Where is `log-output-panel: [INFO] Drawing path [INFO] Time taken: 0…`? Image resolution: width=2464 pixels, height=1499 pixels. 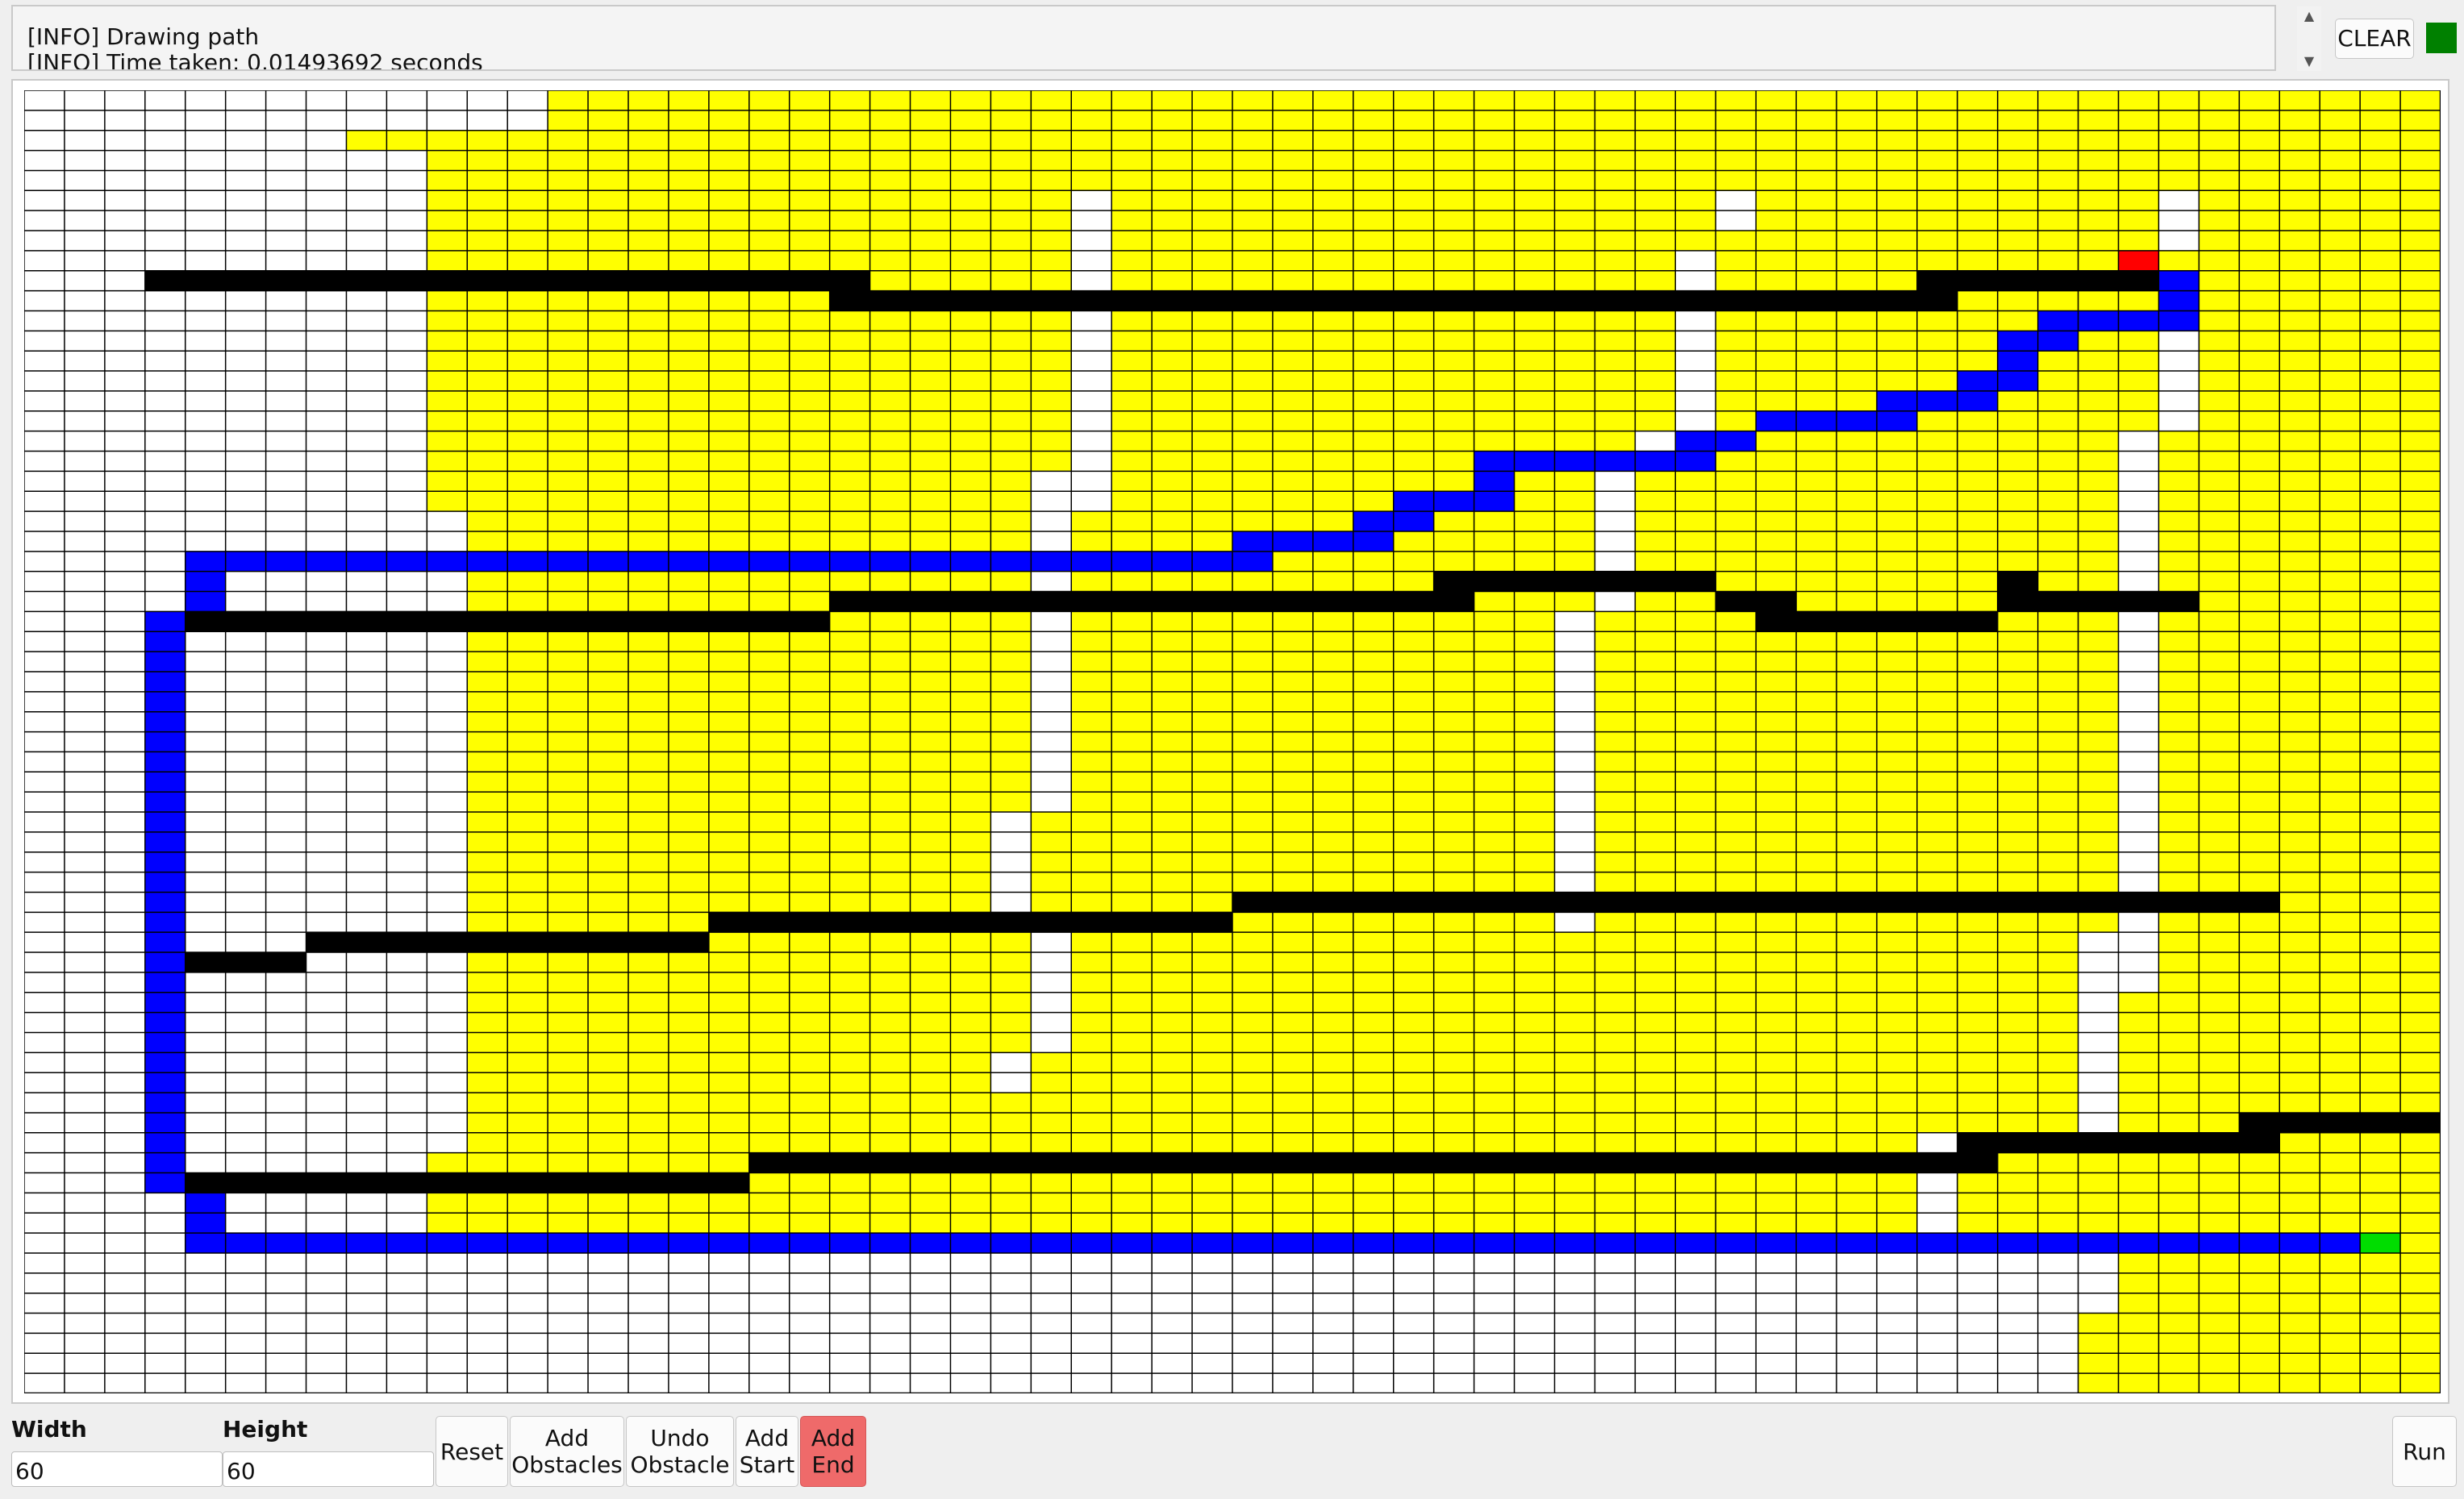 log-output-panel: [INFO] Drawing path [INFO] Time taken: 0… is located at coordinates (1143, 38).